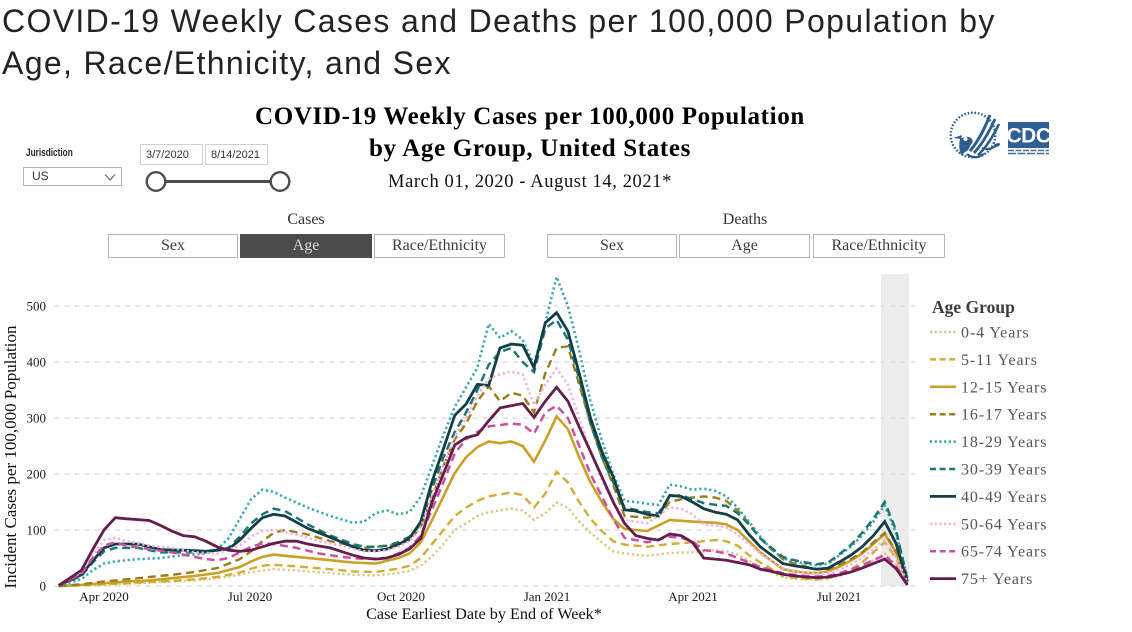  I want to click on svg-text: 50-64 Years, so click(1004, 524).